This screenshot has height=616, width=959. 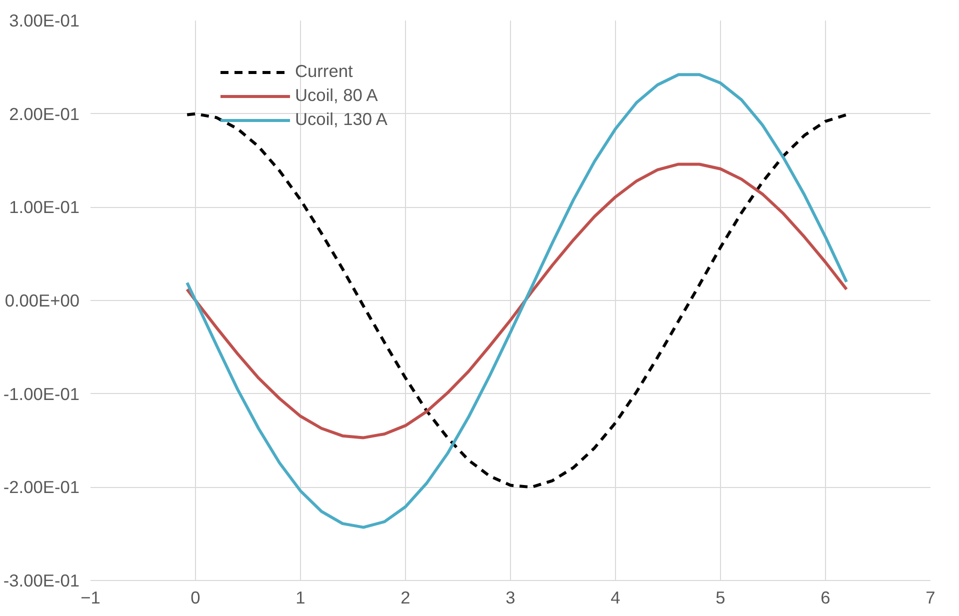 I want to click on x-tick-label: 1, so click(x=301, y=598).